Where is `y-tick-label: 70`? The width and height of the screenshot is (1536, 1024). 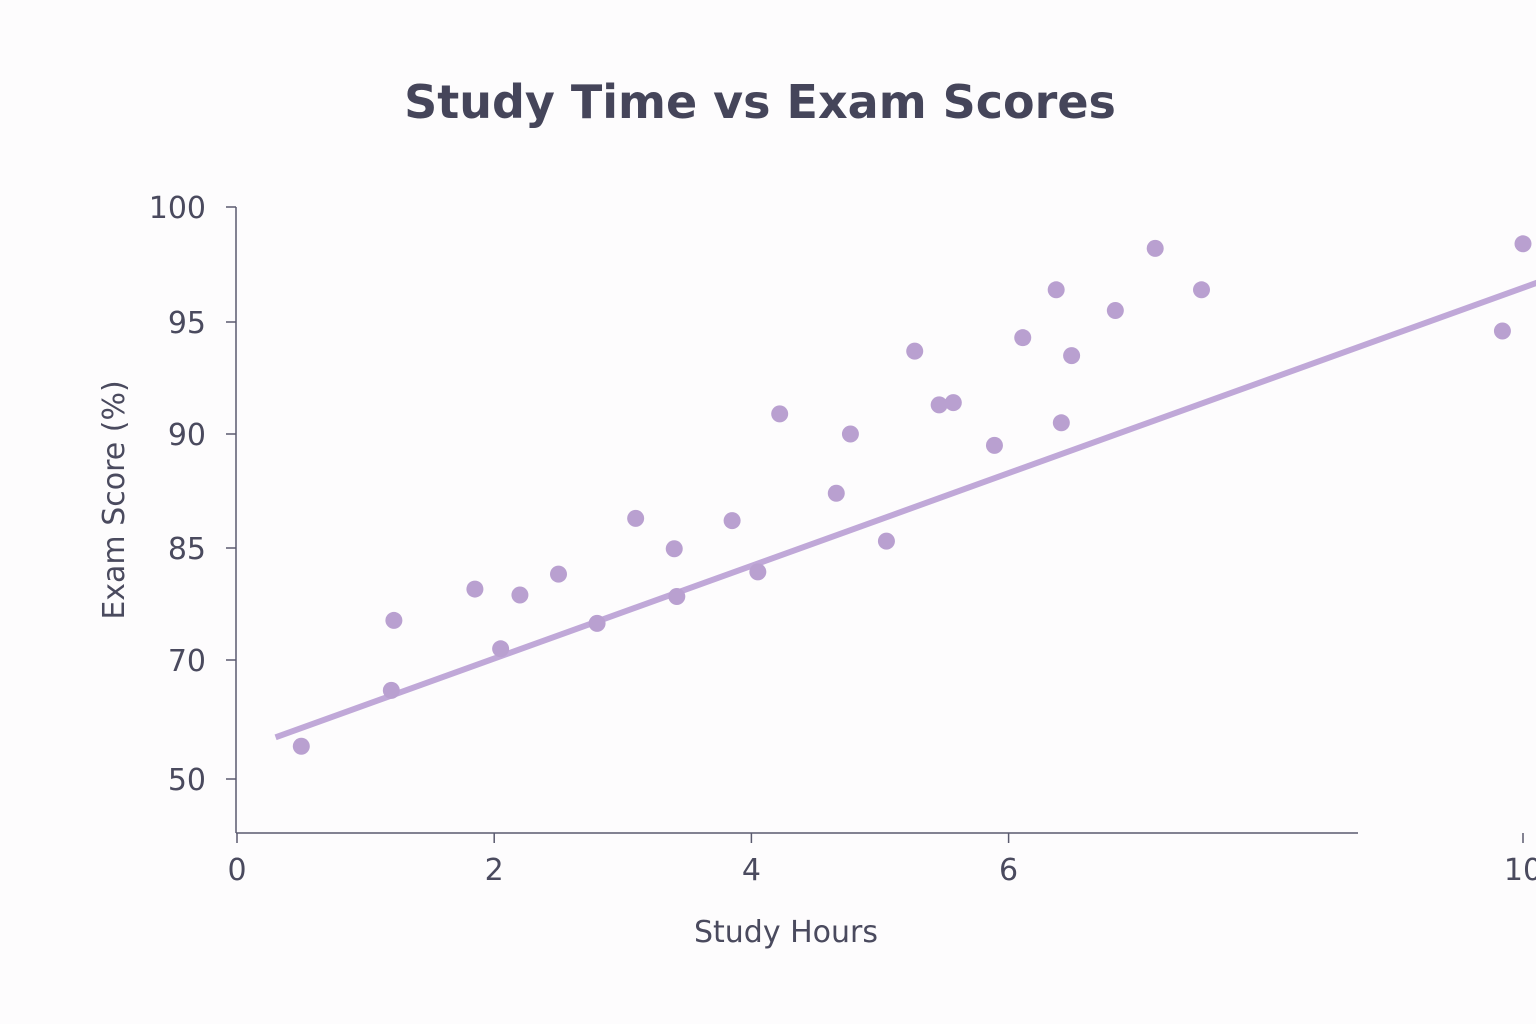
y-tick-label: 70 is located at coordinates (187, 661).